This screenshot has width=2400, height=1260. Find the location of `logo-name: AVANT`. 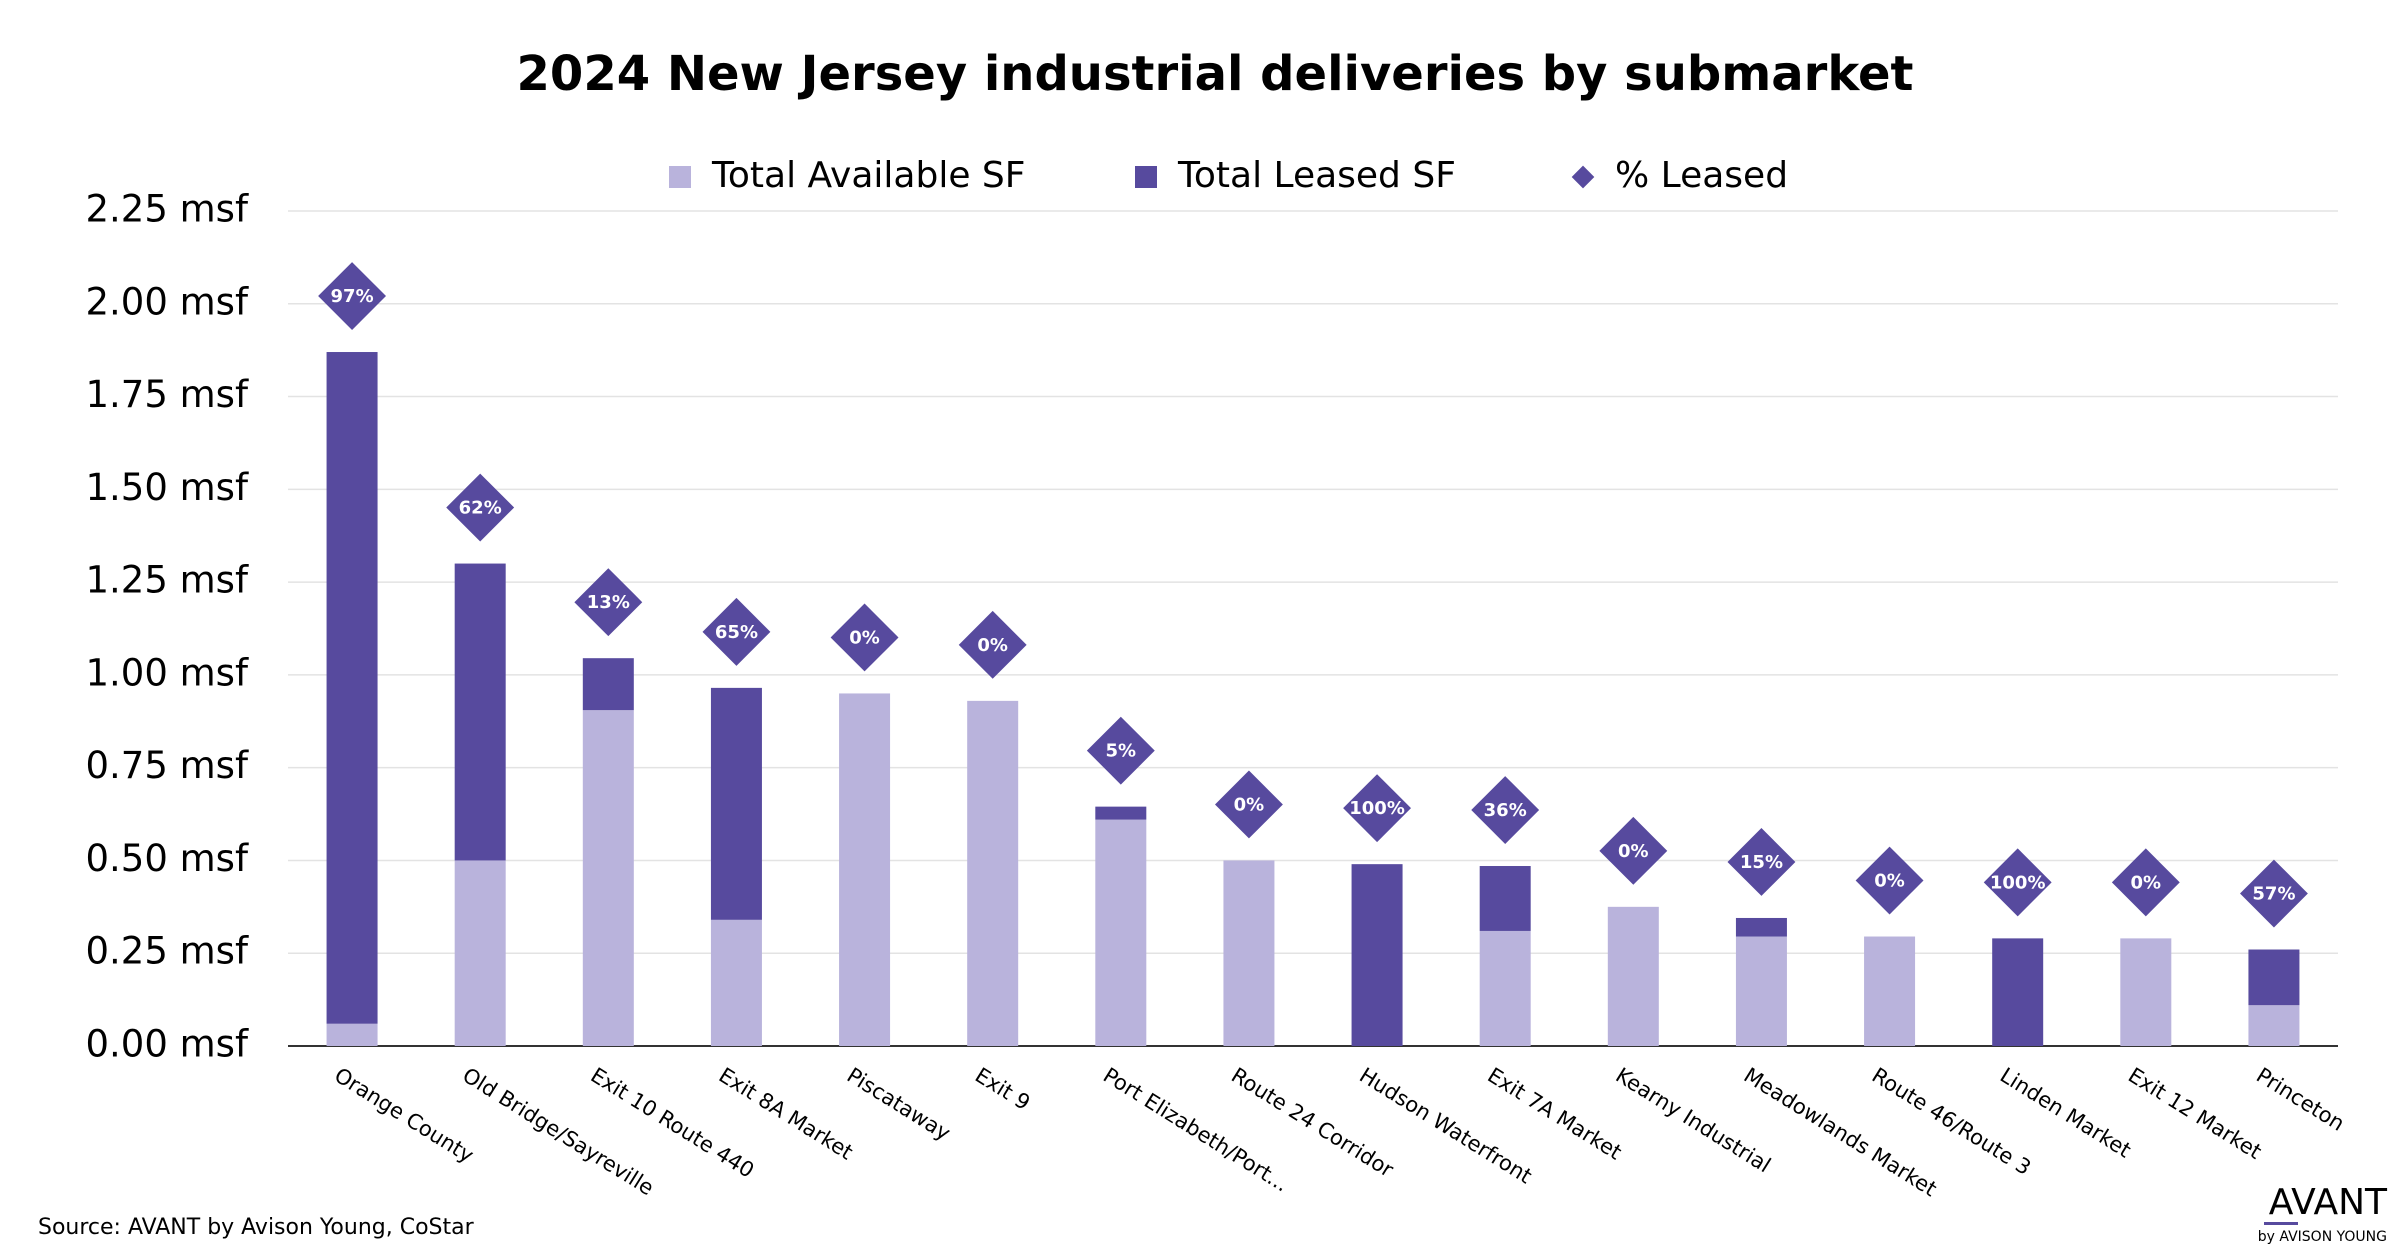

logo-name: AVANT is located at coordinates (2328, 1202).